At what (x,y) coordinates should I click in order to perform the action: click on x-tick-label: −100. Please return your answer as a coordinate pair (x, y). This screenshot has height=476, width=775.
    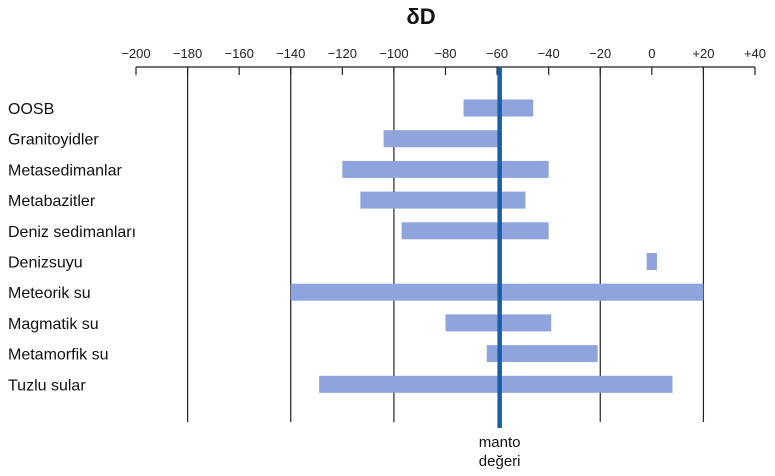
    Looking at the image, I should click on (393, 53).